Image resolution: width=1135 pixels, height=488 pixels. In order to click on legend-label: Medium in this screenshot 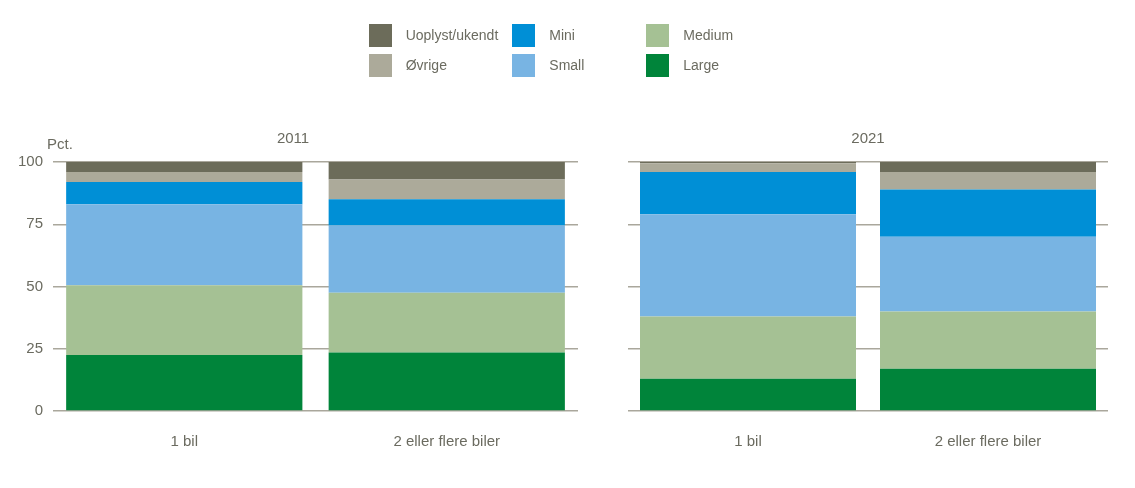, I will do `click(708, 35)`.